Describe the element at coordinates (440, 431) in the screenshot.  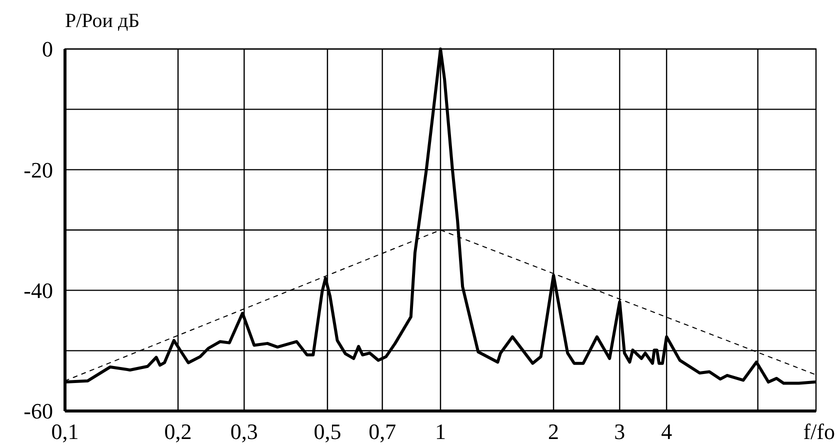
I see `x-tick-label: 1` at that location.